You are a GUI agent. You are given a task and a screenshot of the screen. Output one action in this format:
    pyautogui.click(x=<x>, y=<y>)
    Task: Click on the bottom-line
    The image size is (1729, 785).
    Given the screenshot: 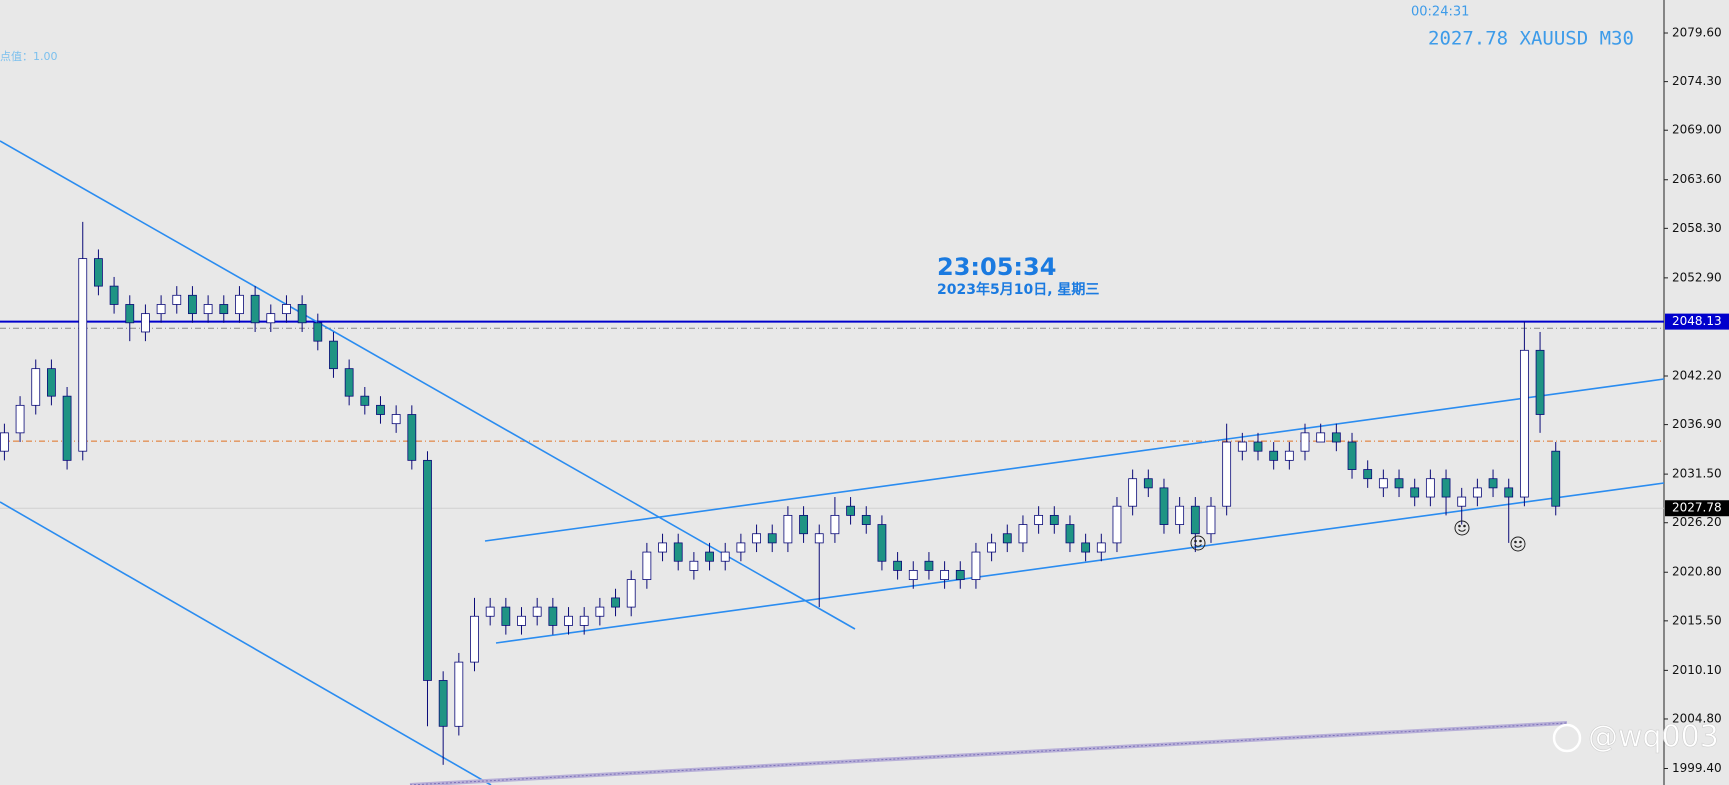 What is the action you would take?
    pyautogui.click(x=988, y=753)
    